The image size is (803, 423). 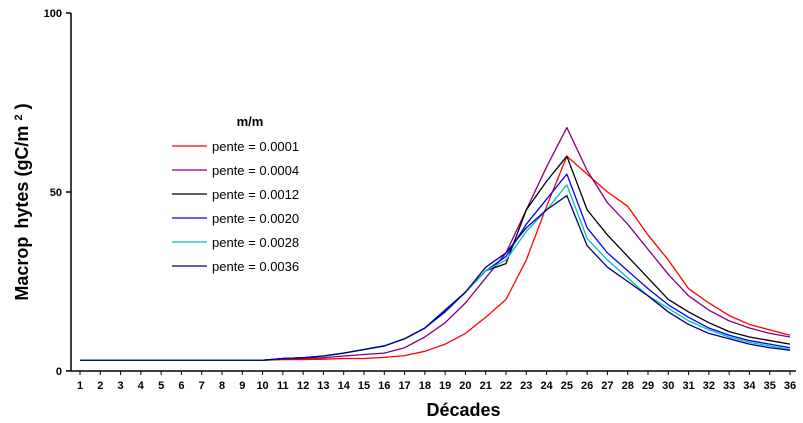 What do you see at coordinates (729, 386) in the screenshot?
I see `x-tick-label: 33` at bounding box center [729, 386].